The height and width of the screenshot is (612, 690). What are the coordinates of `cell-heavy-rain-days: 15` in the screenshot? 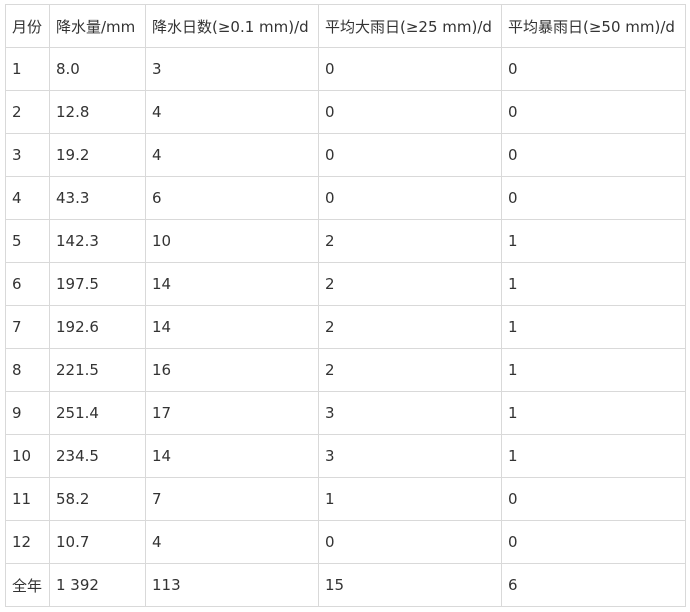 It's located at (410, 585).